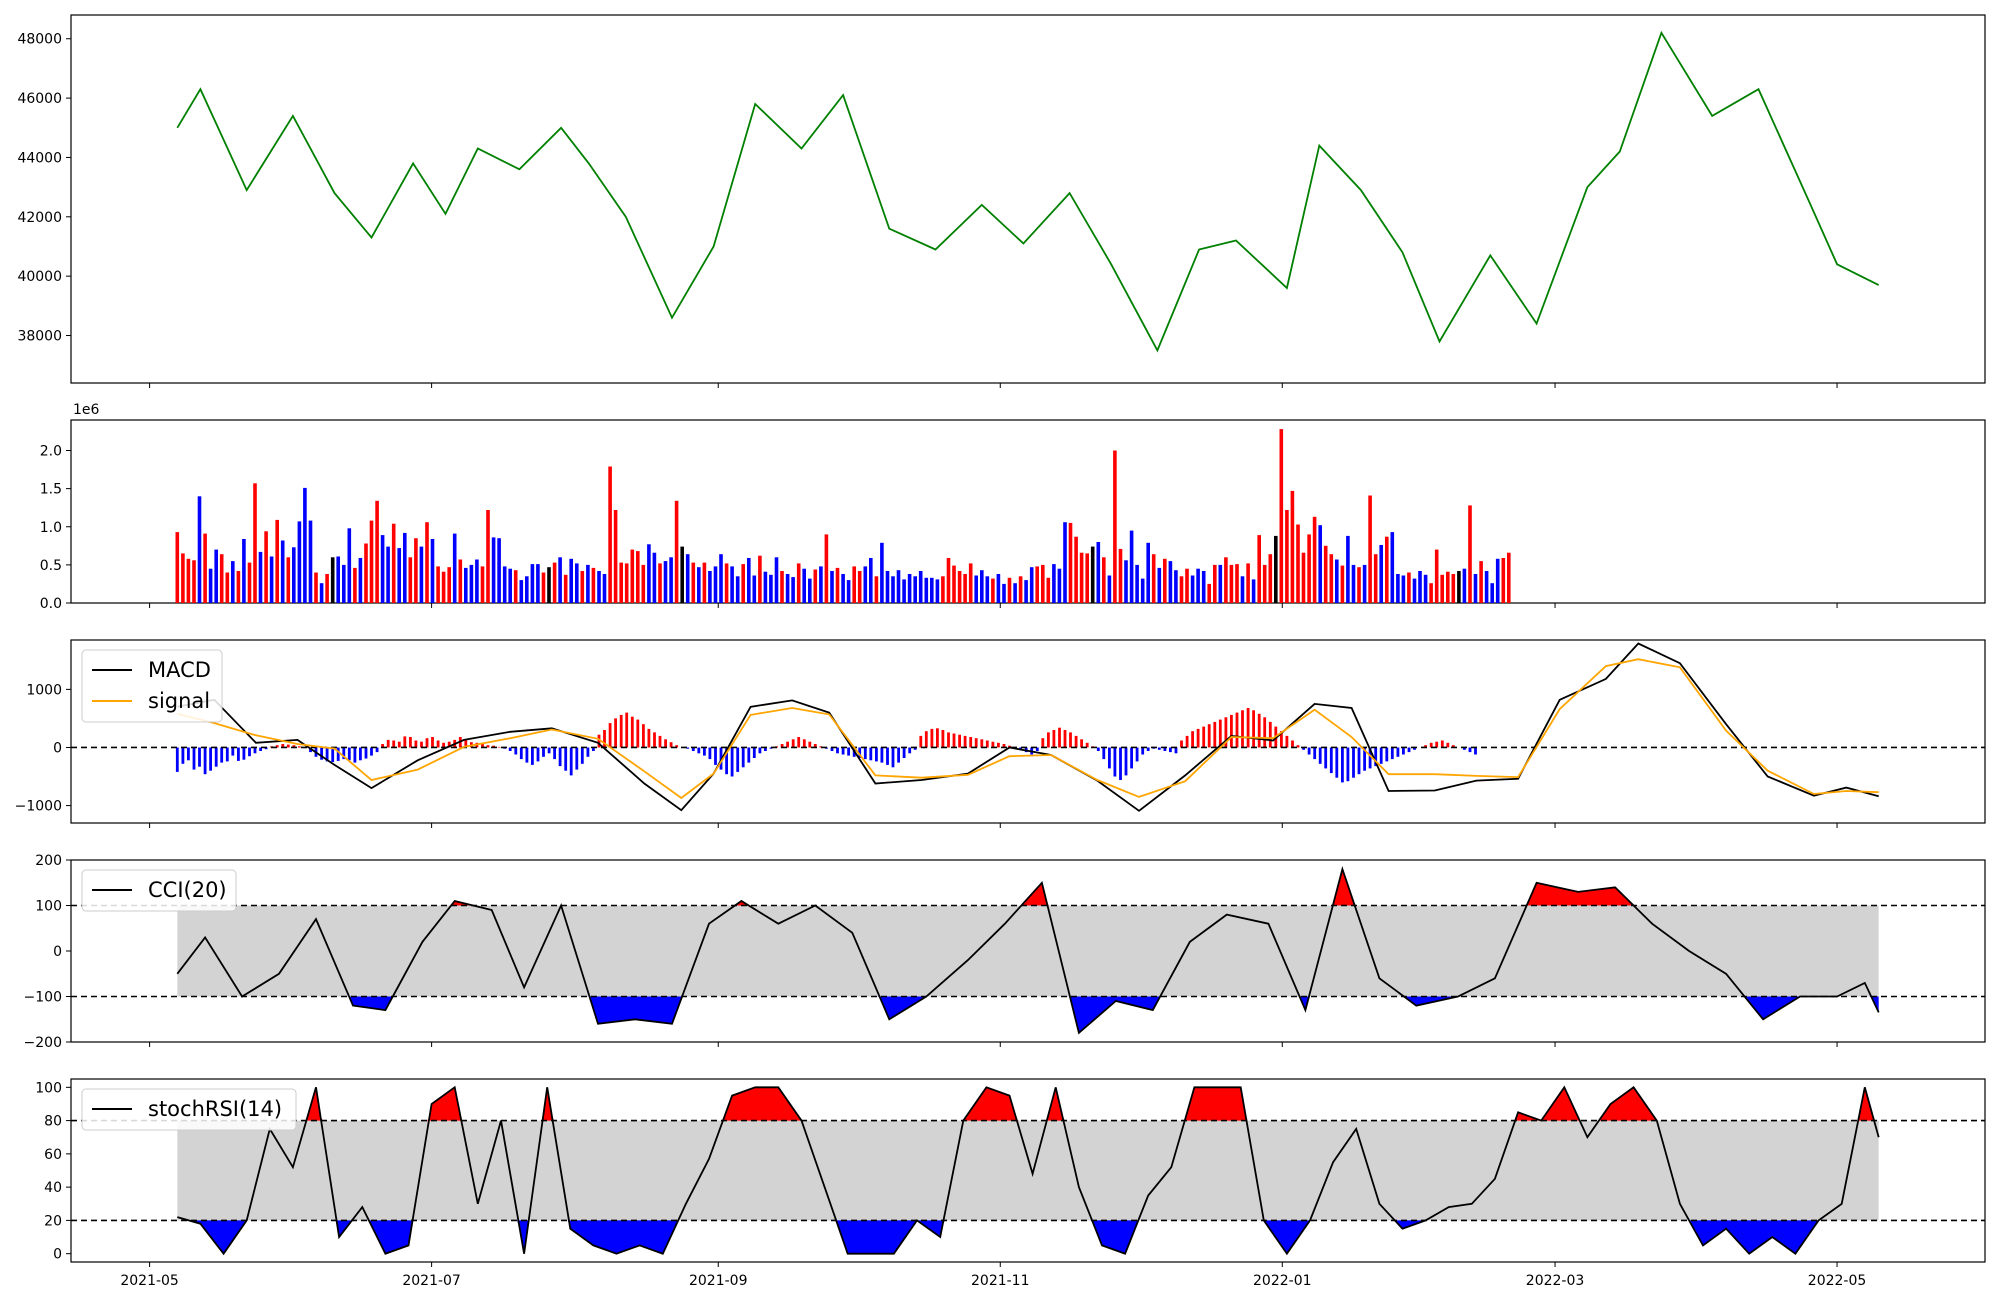 The width and height of the screenshot is (2000, 1300). What do you see at coordinates (44, 188) in the screenshot?
I see `price-y-axis: 38000 40000 42000 44000 46000 48000` at bounding box center [44, 188].